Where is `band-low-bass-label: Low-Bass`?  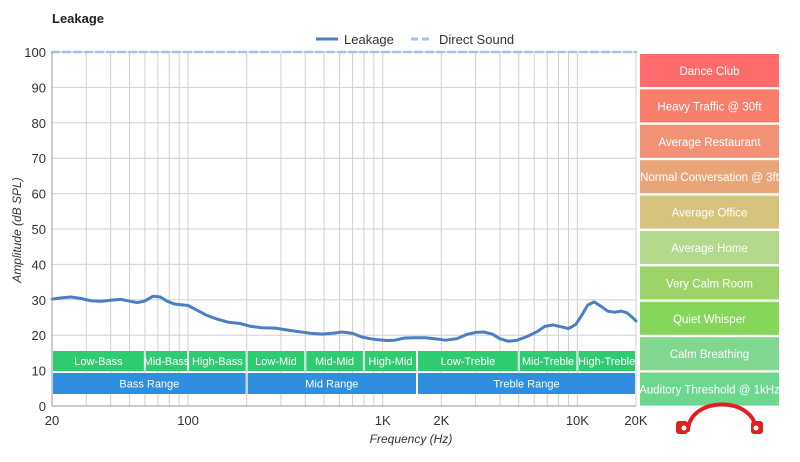 band-low-bass-label: Low-Bass is located at coordinates (98, 362).